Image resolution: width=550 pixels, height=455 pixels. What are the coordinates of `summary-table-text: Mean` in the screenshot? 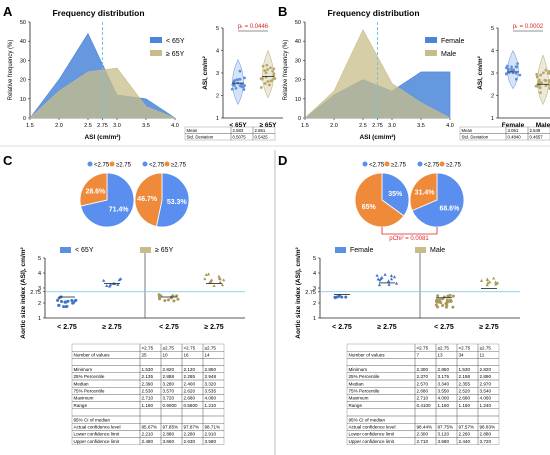 It's located at (192, 130).